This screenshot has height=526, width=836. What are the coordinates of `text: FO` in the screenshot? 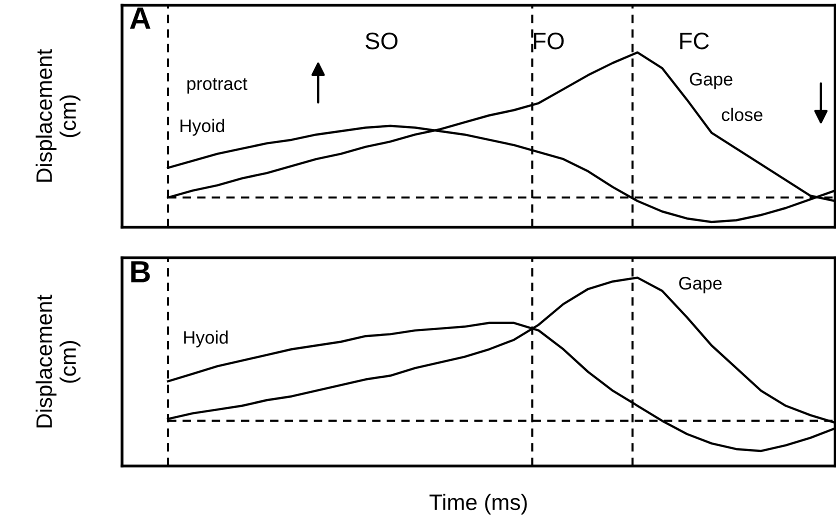 It's located at (549, 41).